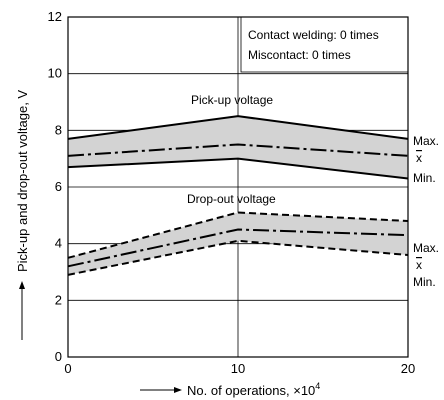  What do you see at coordinates (55, 16) in the screenshot?
I see `y-tick-label: 12` at bounding box center [55, 16].